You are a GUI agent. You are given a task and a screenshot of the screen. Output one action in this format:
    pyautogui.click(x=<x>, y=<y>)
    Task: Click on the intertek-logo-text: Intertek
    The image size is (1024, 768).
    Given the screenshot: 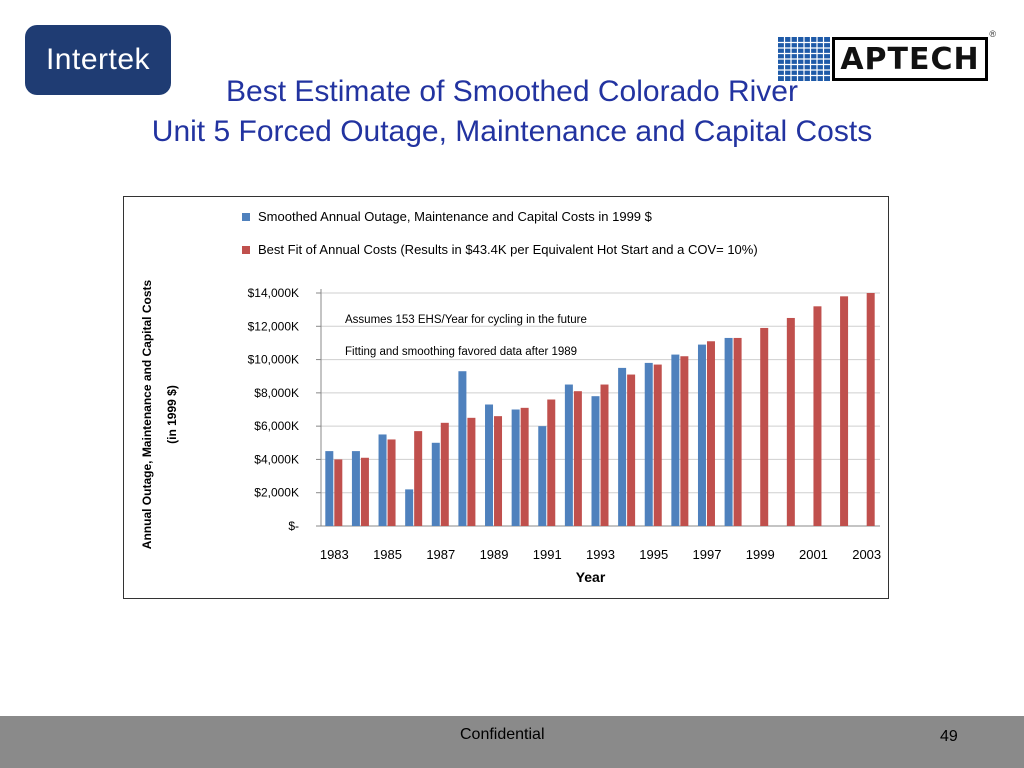 What is the action you would take?
    pyautogui.click(x=98, y=59)
    